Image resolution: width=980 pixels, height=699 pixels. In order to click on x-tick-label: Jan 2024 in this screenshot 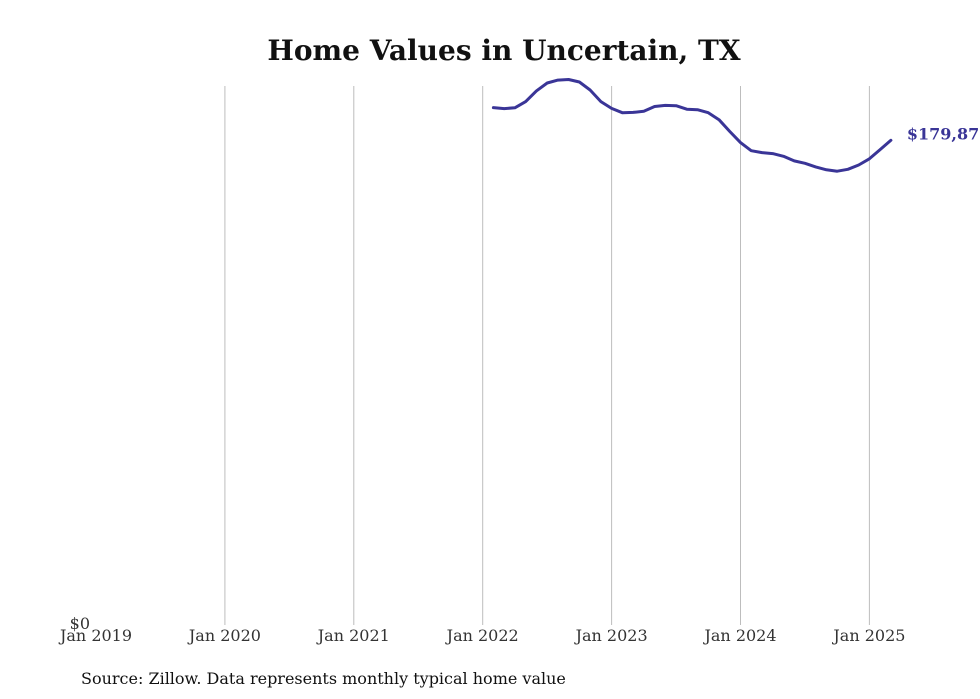, I will do `click(739, 635)`.